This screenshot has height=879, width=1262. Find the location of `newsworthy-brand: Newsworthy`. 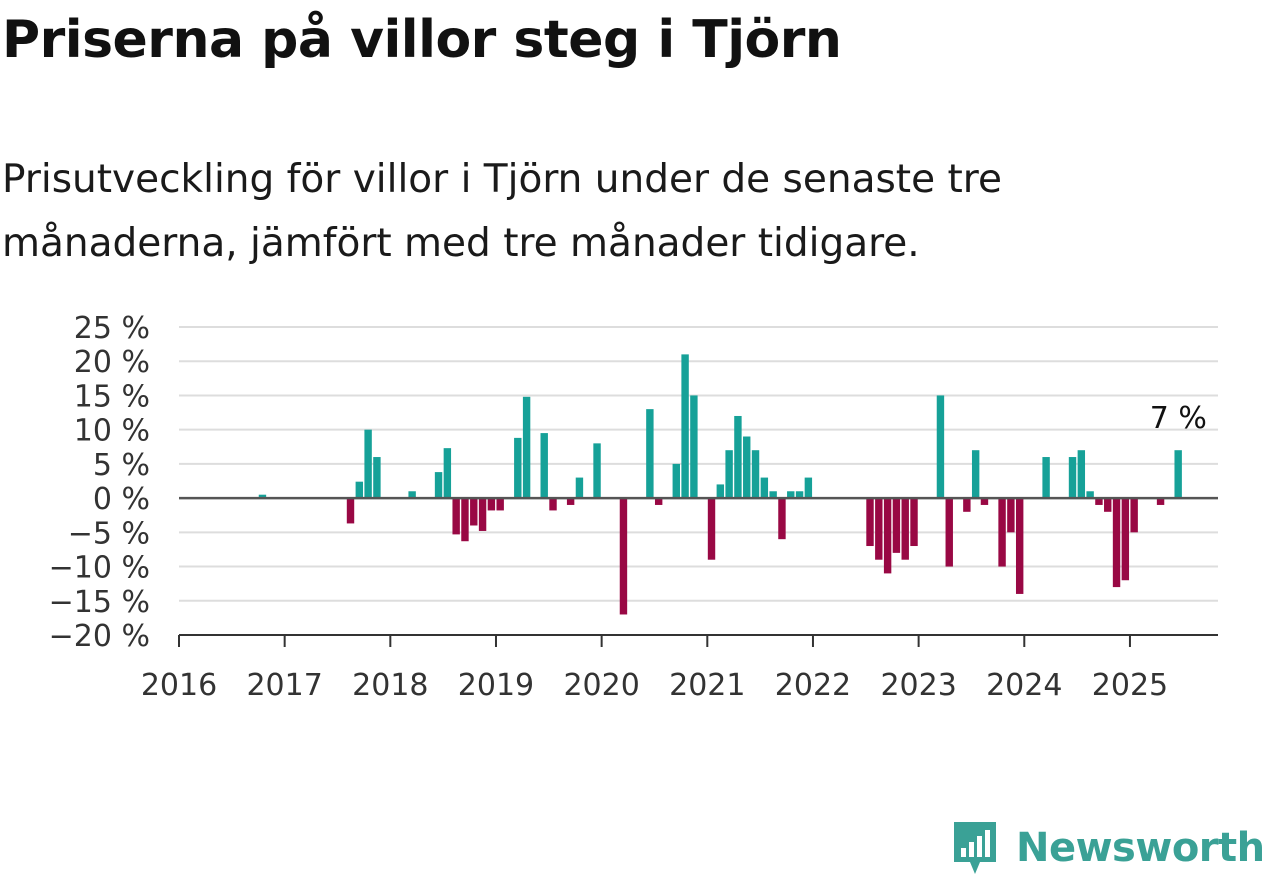

newsworthy-brand: Newsworthy is located at coordinates (1106, 848).